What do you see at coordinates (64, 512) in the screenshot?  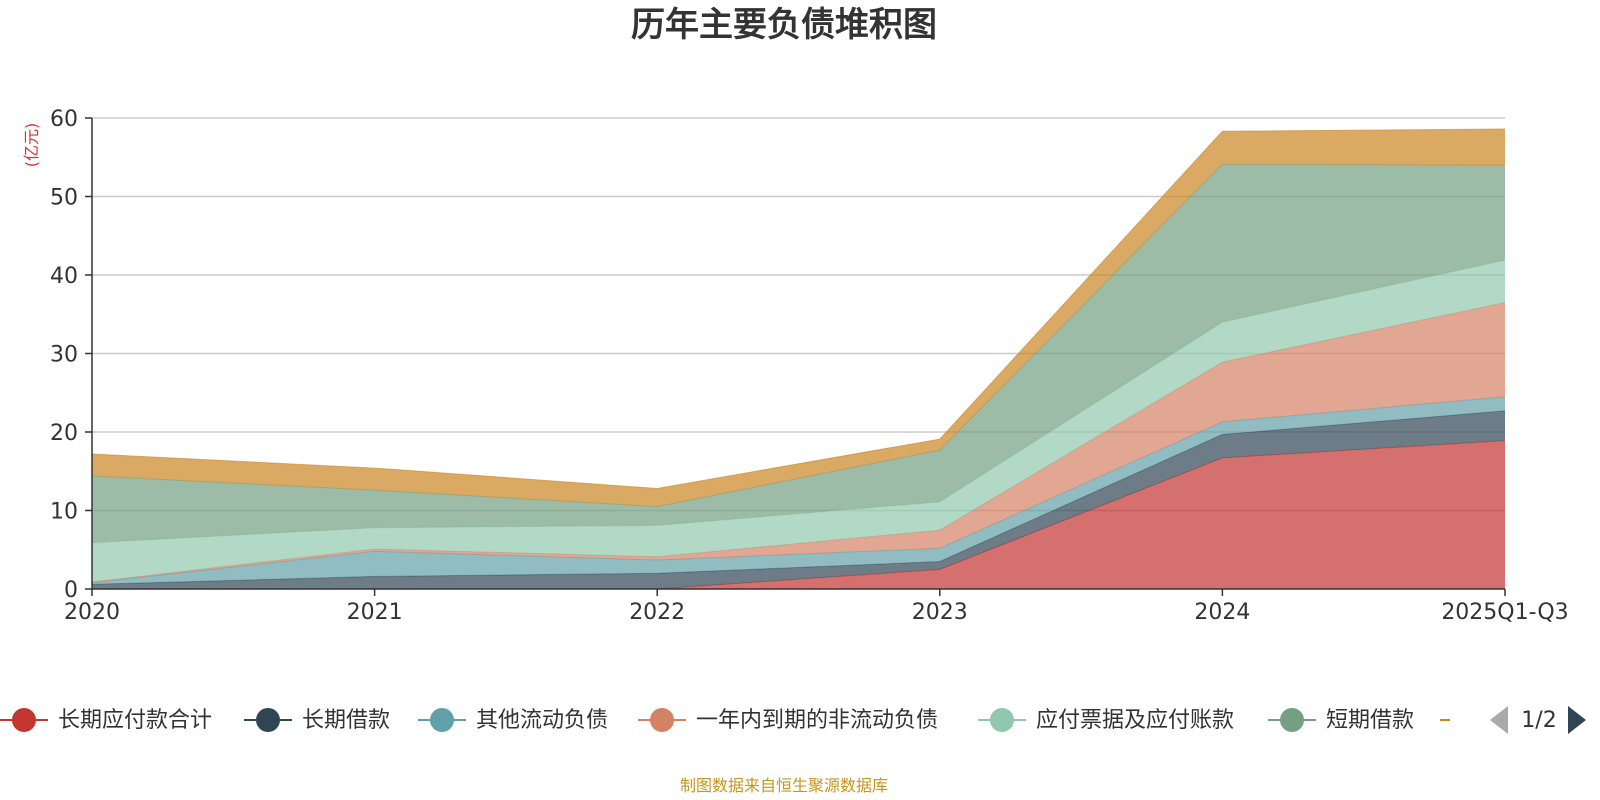 I see `y-tick-label: 10` at bounding box center [64, 512].